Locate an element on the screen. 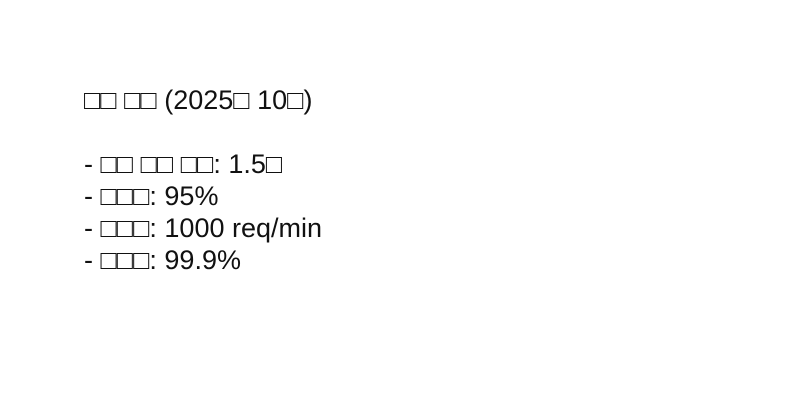 This screenshot has width=800, height=400. list-item: - □□□: 95% is located at coordinates (151, 196).